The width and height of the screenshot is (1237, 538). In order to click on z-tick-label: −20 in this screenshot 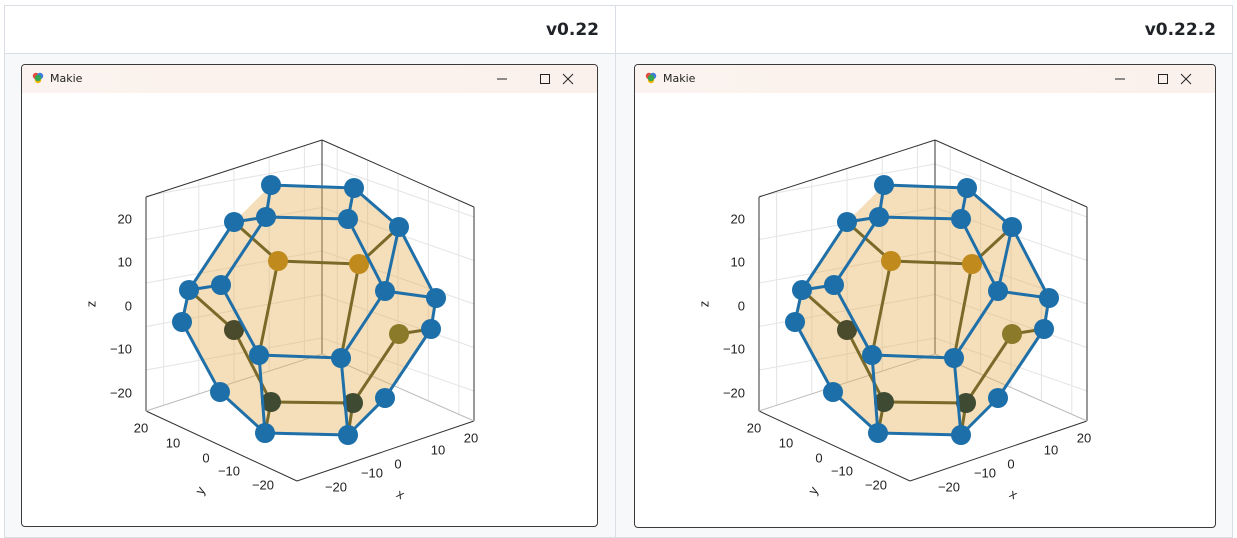, I will do `click(734, 392)`.